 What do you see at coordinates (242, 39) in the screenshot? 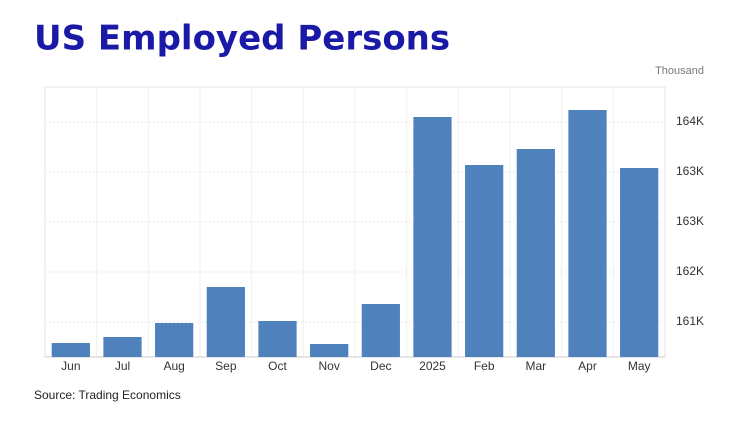
I see `chart-title: US Employed Persons` at bounding box center [242, 39].